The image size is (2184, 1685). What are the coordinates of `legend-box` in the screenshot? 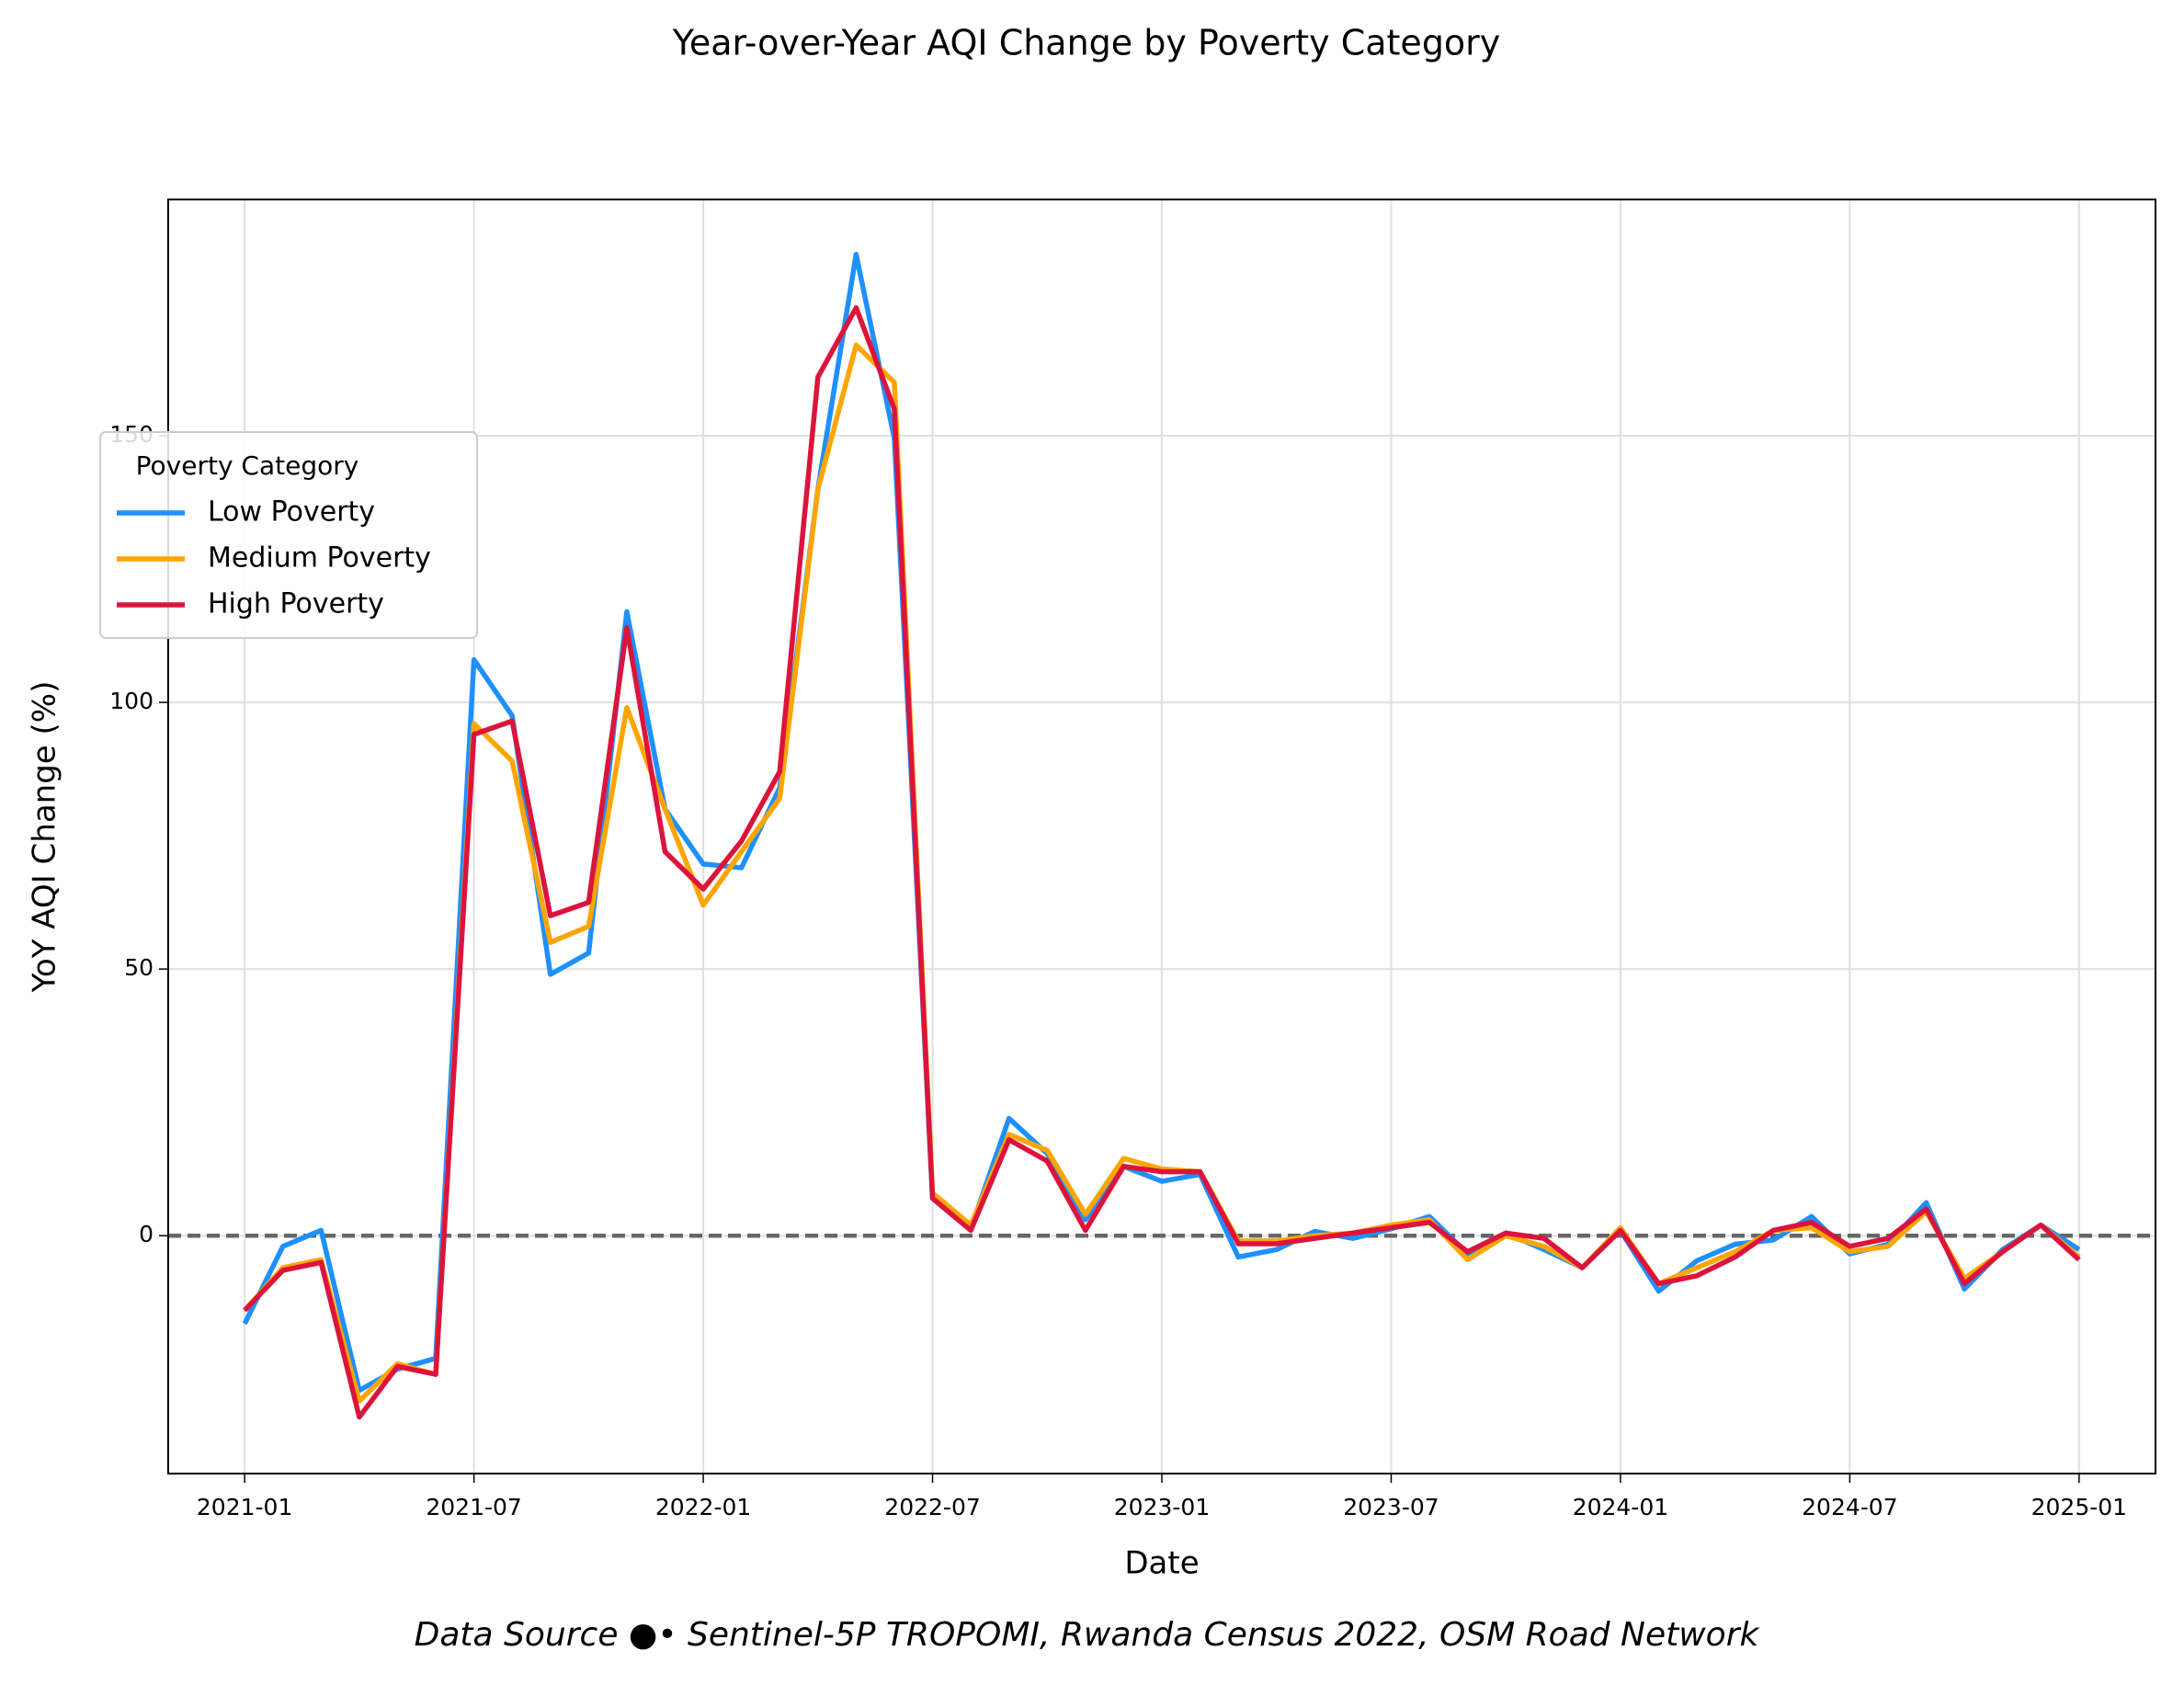 It's located at (288, 535).